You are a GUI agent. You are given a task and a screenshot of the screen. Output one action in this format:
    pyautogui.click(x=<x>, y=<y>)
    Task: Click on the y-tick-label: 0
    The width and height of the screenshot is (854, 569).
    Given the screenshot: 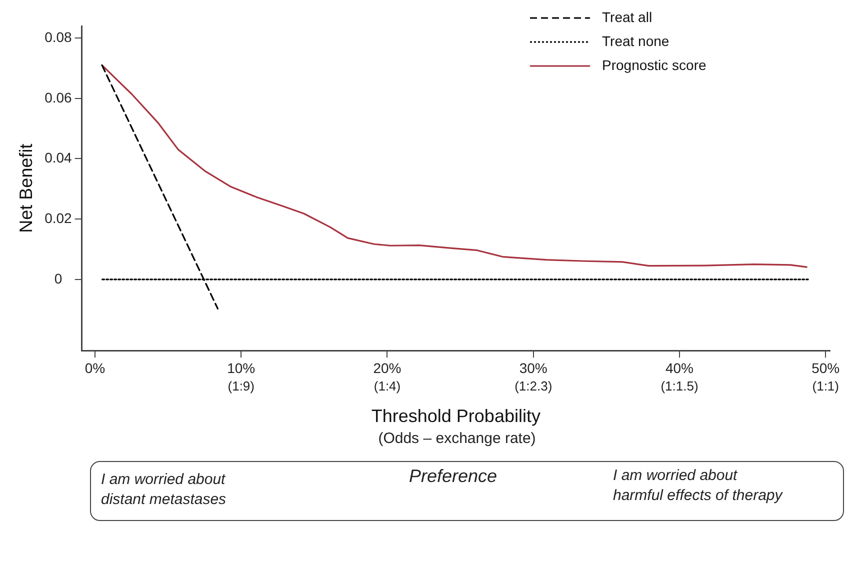 What is the action you would take?
    pyautogui.click(x=58, y=278)
    